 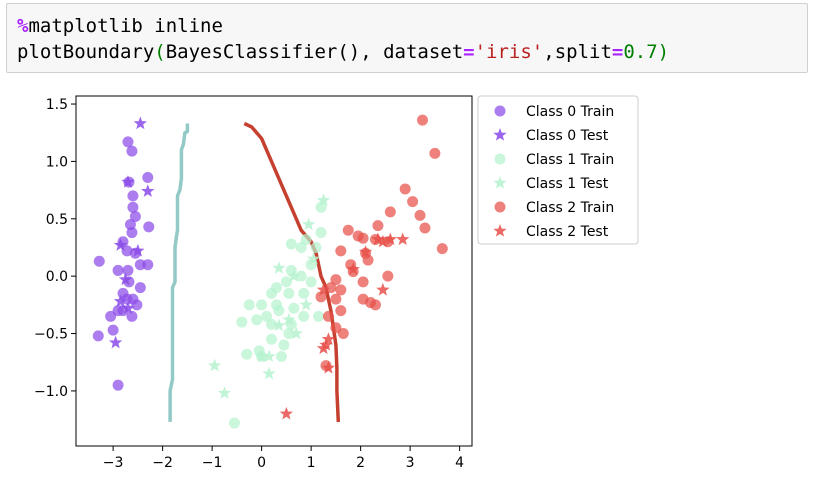 I want to click on legend-box, so click(x=558, y=170).